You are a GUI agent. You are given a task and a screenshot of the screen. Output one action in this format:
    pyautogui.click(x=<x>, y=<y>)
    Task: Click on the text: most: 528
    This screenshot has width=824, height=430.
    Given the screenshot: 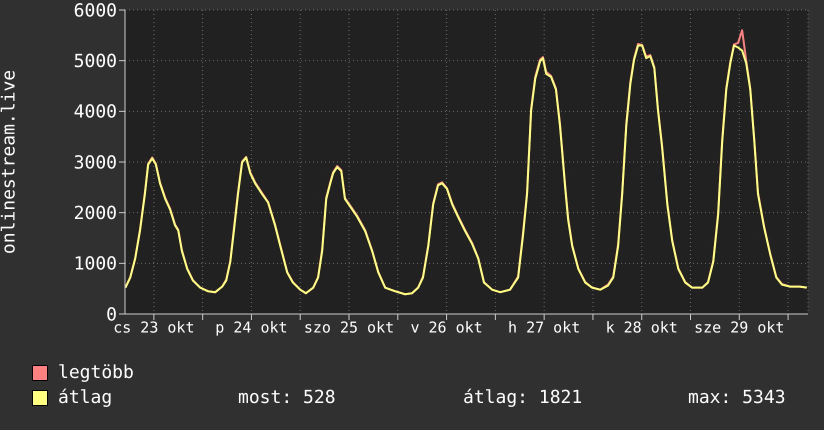 What is the action you would take?
    pyautogui.click(x=287, y=397)
    